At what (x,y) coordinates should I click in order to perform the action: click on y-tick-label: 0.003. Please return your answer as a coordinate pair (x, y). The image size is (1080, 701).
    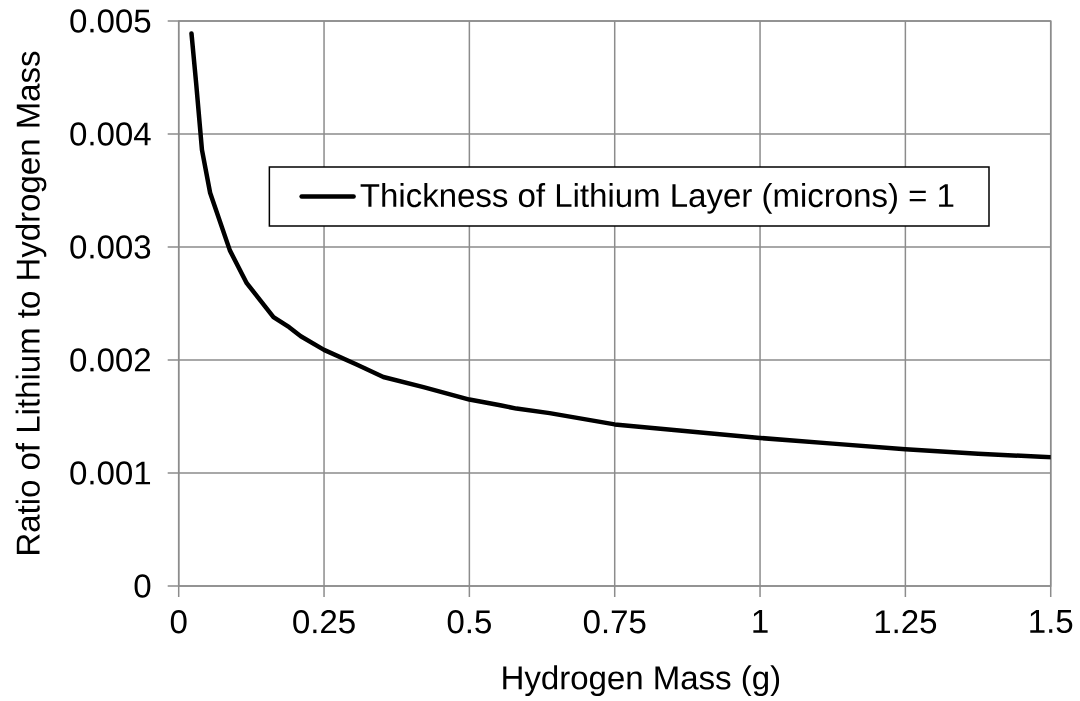
    Looking at the image, I should click on (110, 247).